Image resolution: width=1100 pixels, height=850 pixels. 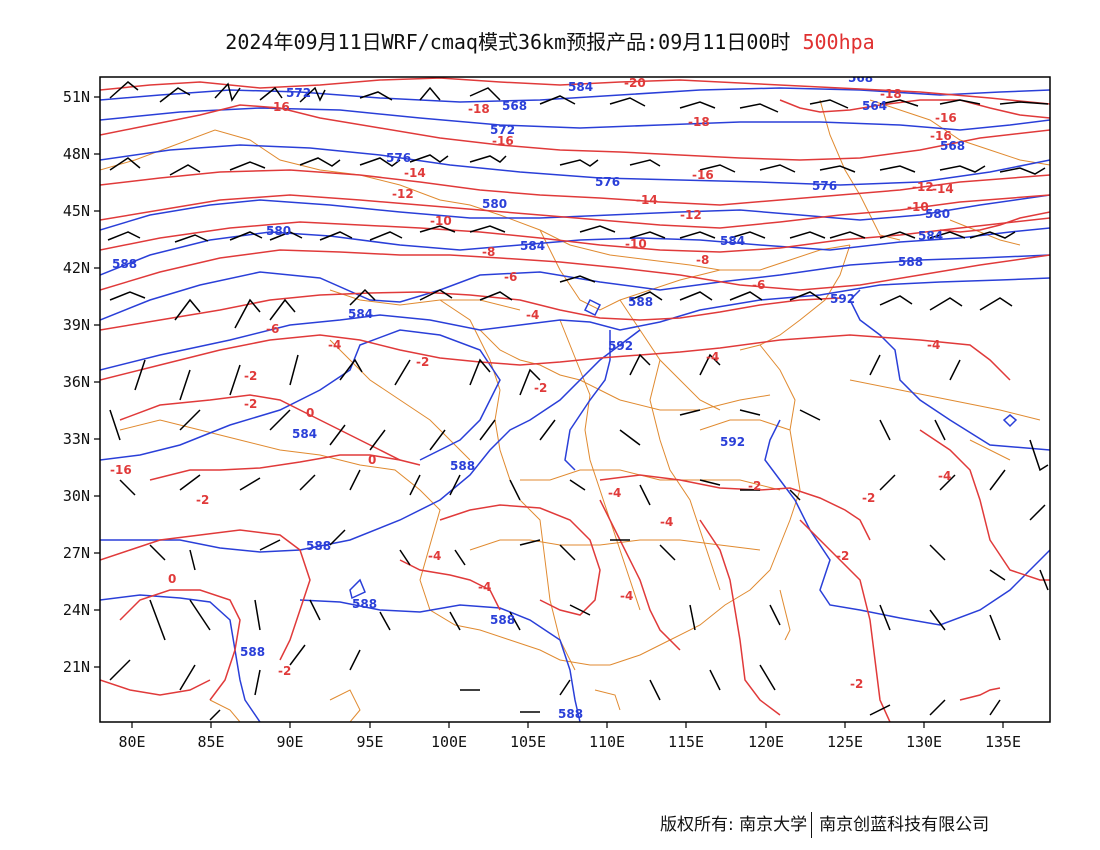 What do you see at coordinates (845, 742) in the screenshot?
I see `lon-tick-label: 125E` at bounding box center [845, 742].